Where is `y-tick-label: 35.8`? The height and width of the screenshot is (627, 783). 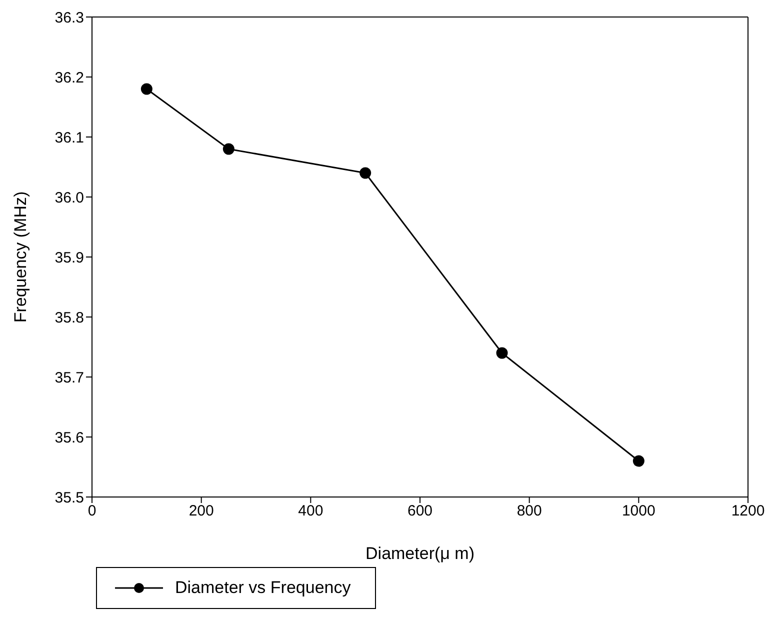
y-tick-label: 35.8 is located at coordinates (69, 317).